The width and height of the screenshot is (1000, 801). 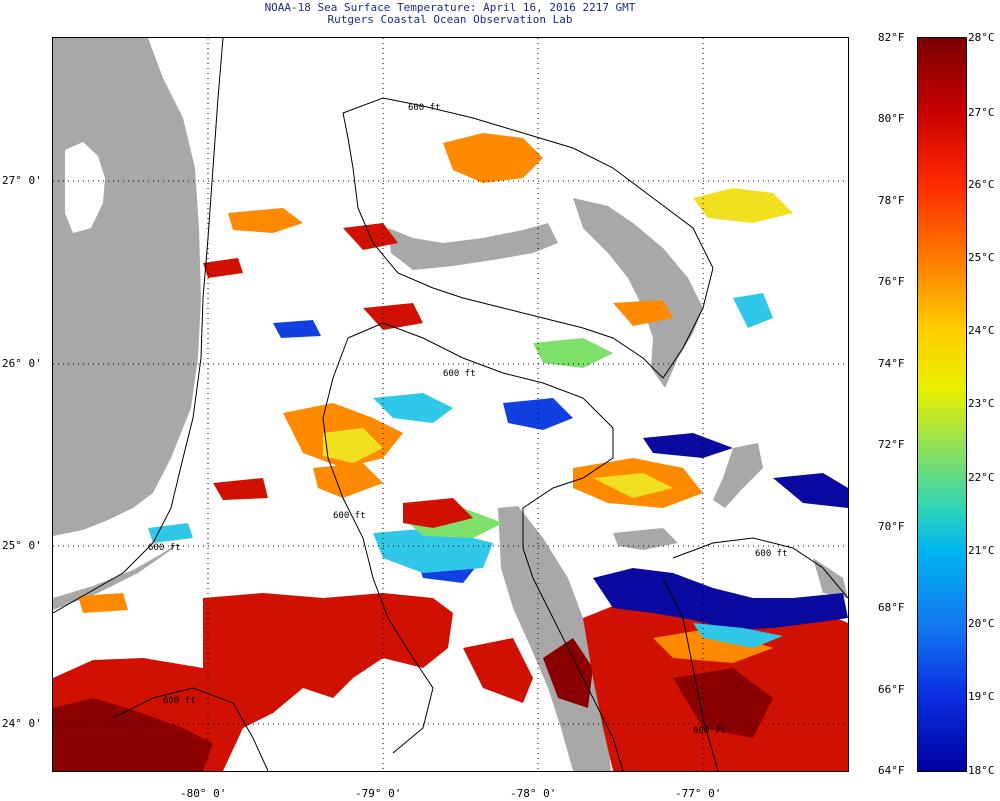 What do you see at coordinates (645, 539) in the screenshot?
I see `new-providence-land` at bounding box center [645, 539].